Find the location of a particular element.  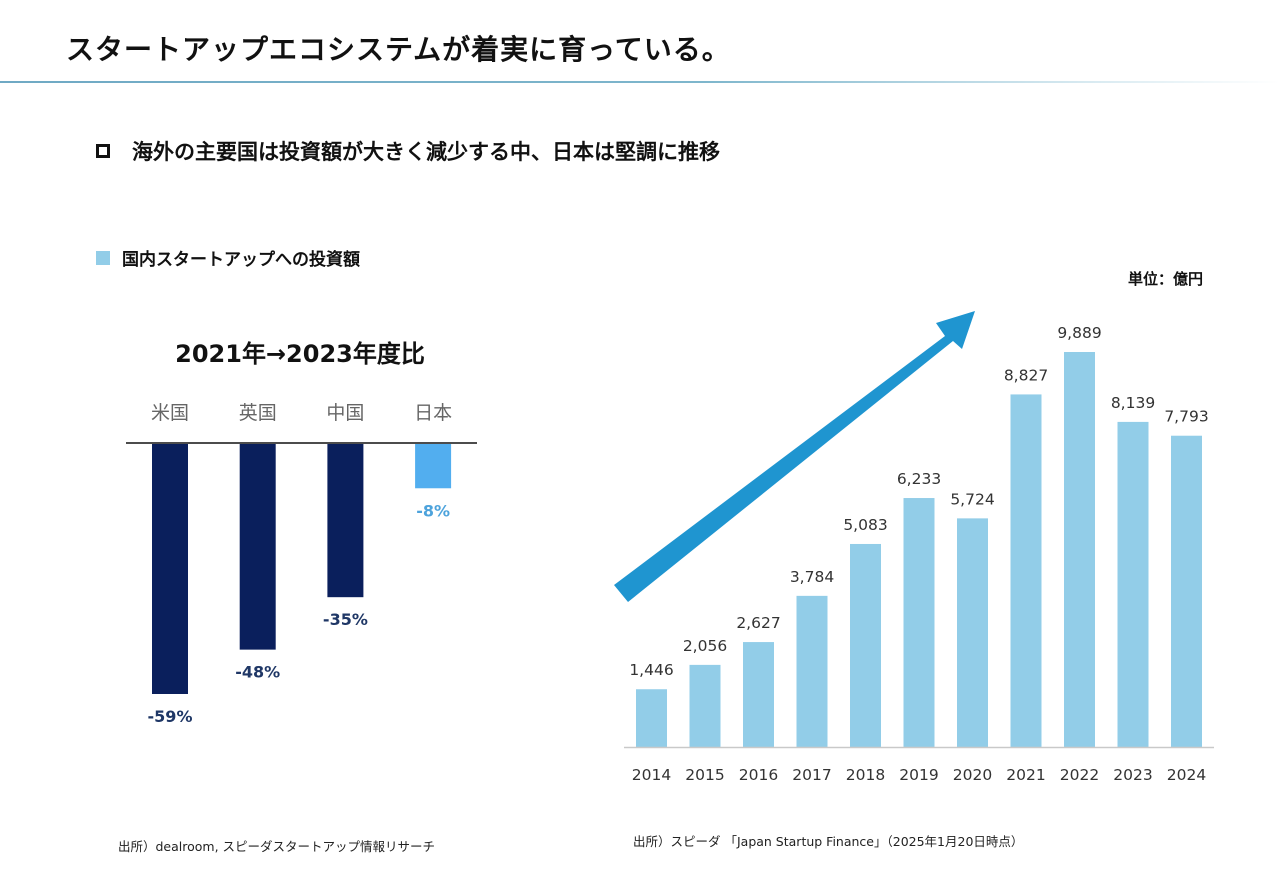

category-label: 米国 is located at coordinates (170, 413).